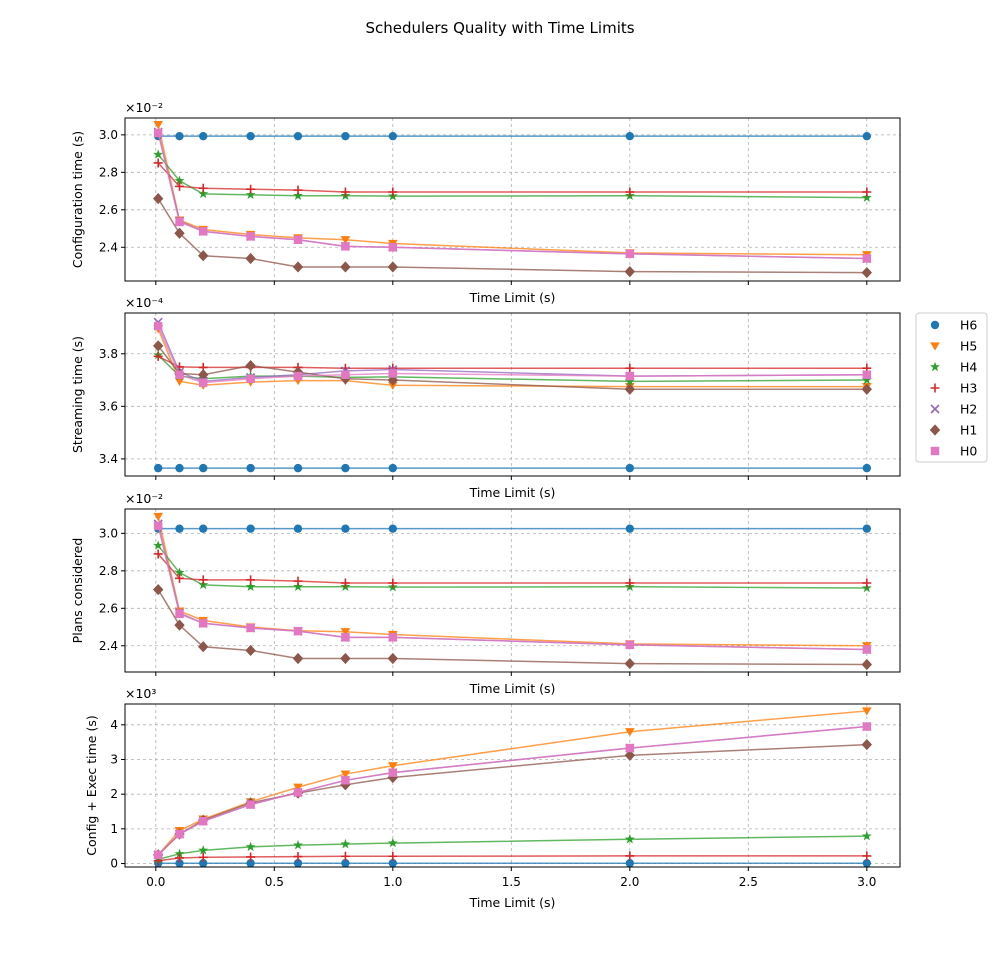 This screenshot has height=974, width=1000. I want to click on legend-label: H3, so click(968, 388).